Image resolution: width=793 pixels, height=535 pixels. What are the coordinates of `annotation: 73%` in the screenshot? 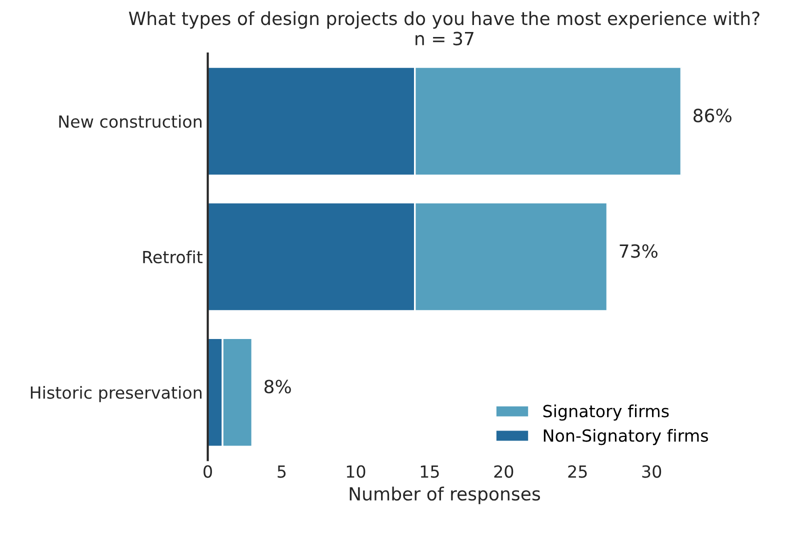 It's located at (639, 251).